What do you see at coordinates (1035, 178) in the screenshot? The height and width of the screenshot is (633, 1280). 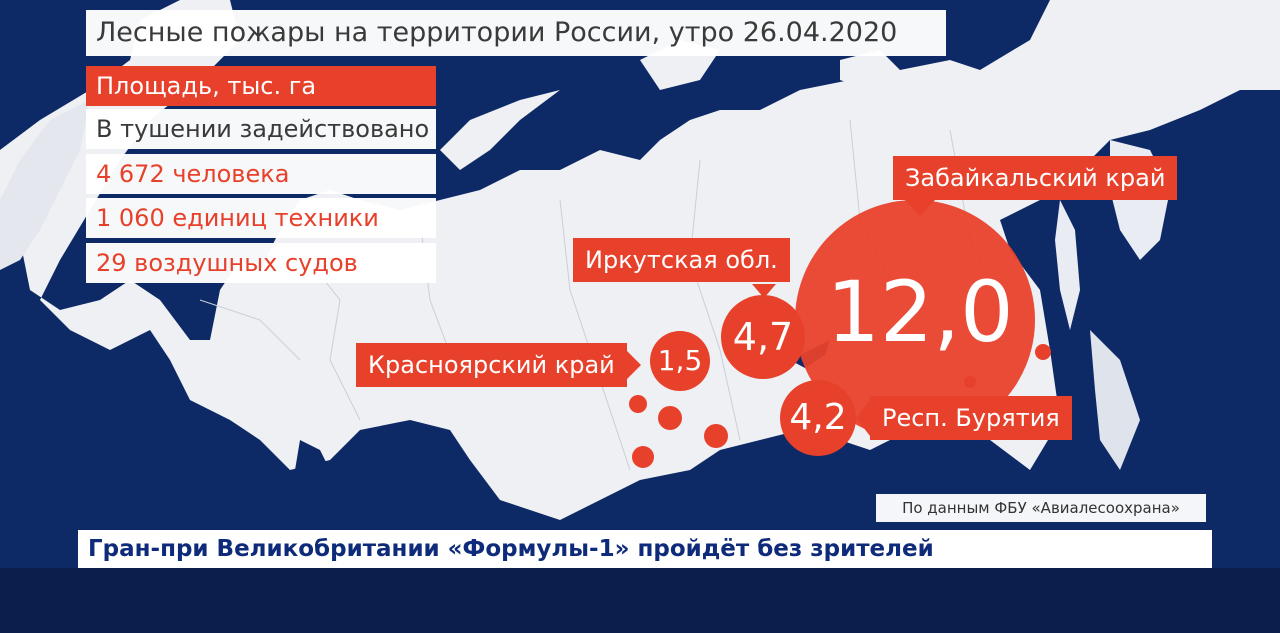 I see `region-label-zabaykalsky: Забайкальский край` at bounding box center [1035, 178].